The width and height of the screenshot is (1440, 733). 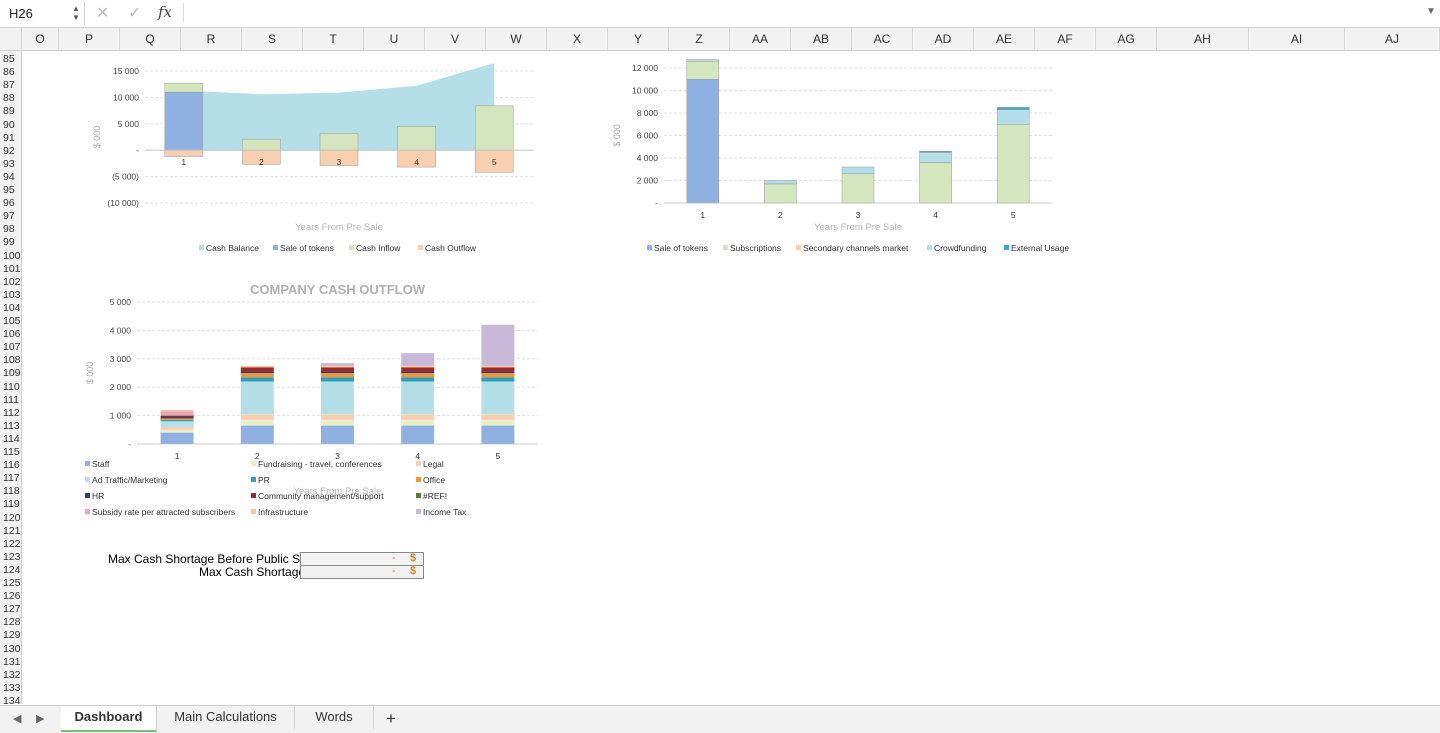 I want to click on row-header-112: 112, so click(x=11, y=412).